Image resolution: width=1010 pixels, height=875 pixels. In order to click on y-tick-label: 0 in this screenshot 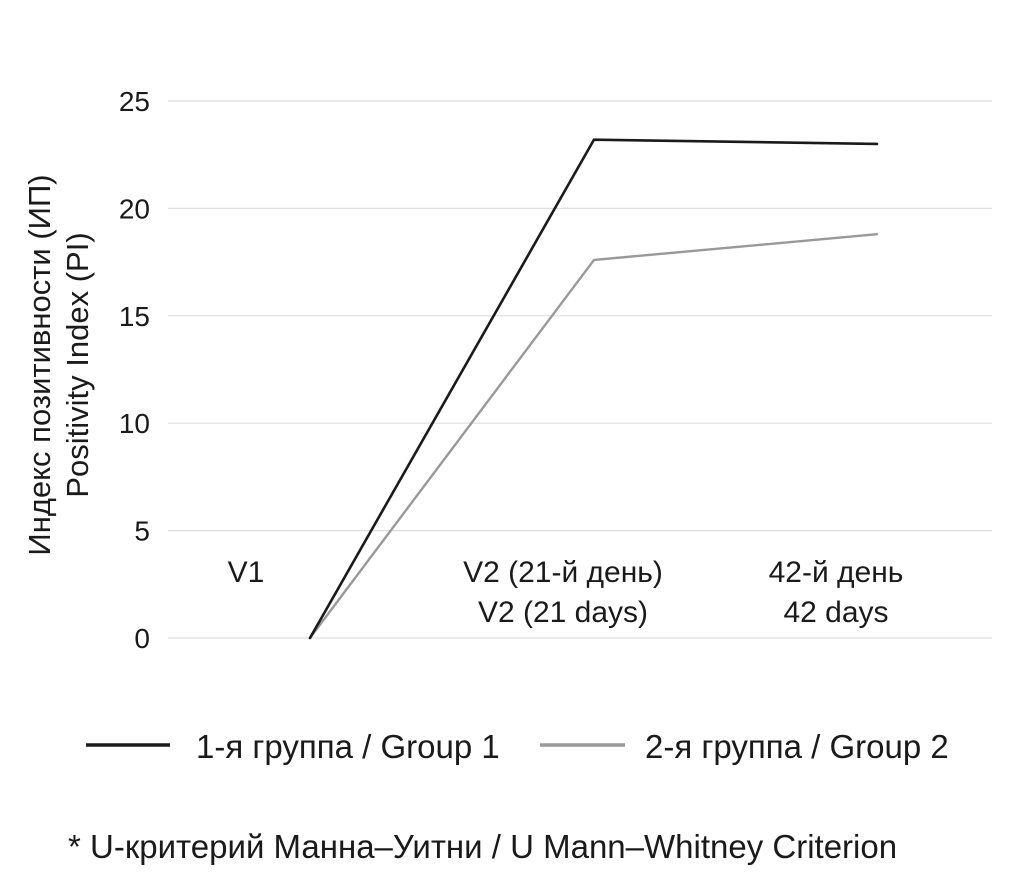, I will do `click(142, 638)`.